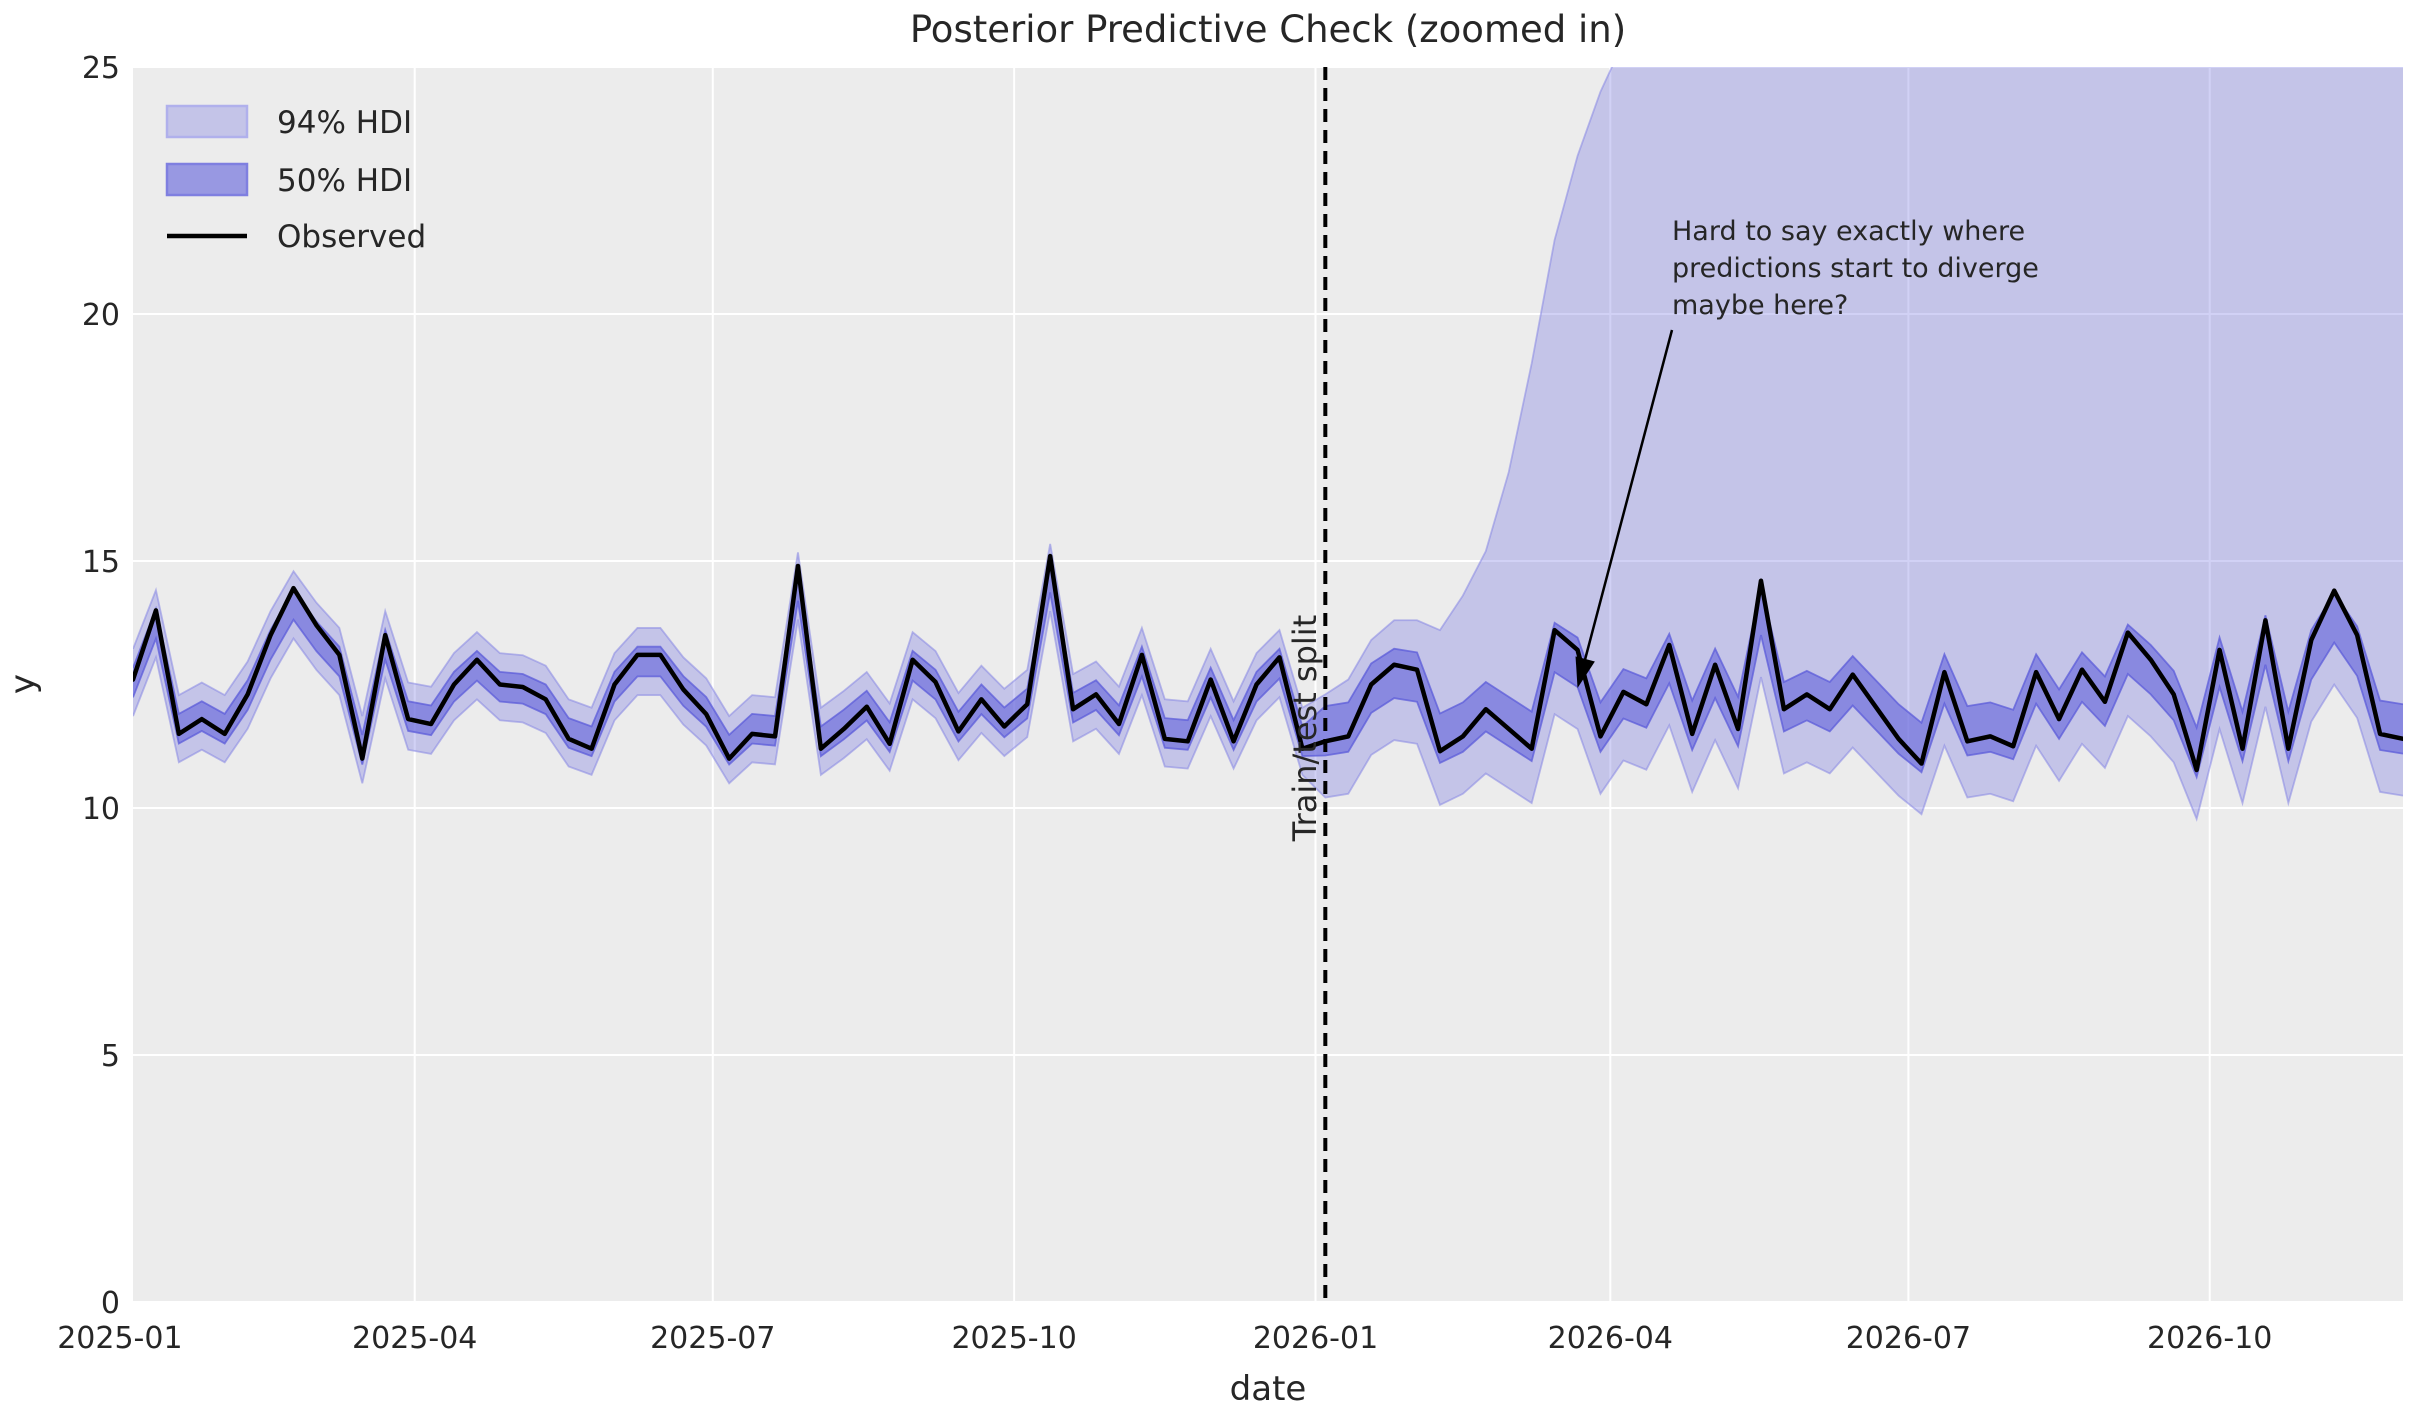  Describe the element at coordinates (1013, 1338) in the screenshot. I see `svg-text: 2025-10` at that location.